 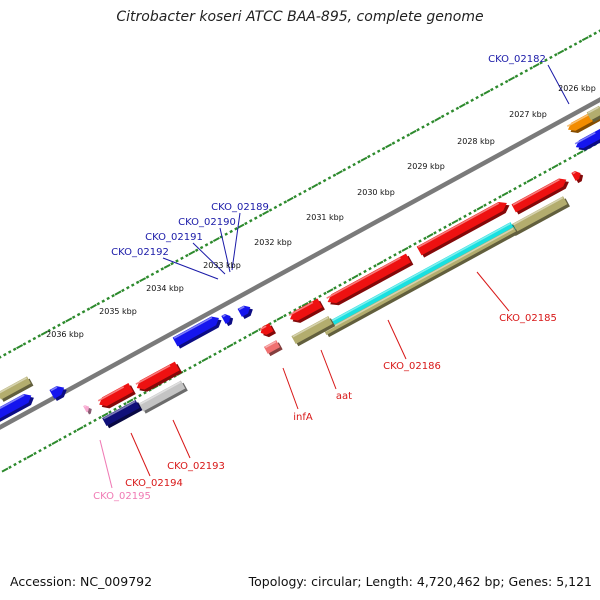 What do you see at coordinates (587, 138) in the screenshot?
I see `gene-blue-rev-body` at bounding box center [587, 138].